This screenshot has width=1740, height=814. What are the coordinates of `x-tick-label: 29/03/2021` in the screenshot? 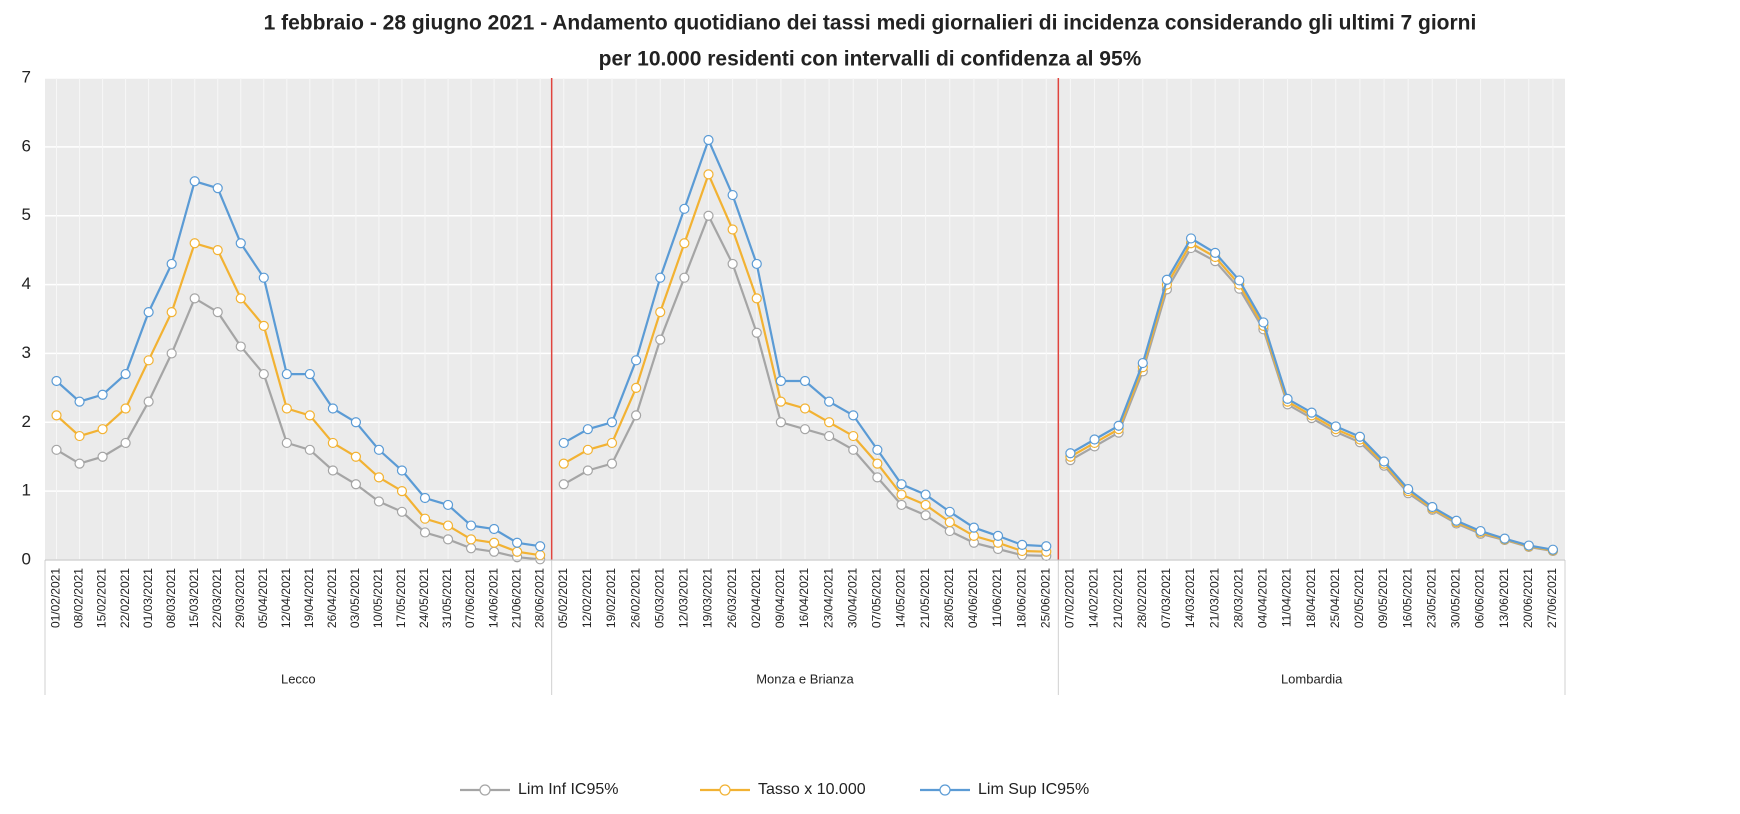 It's located at (240, 598).